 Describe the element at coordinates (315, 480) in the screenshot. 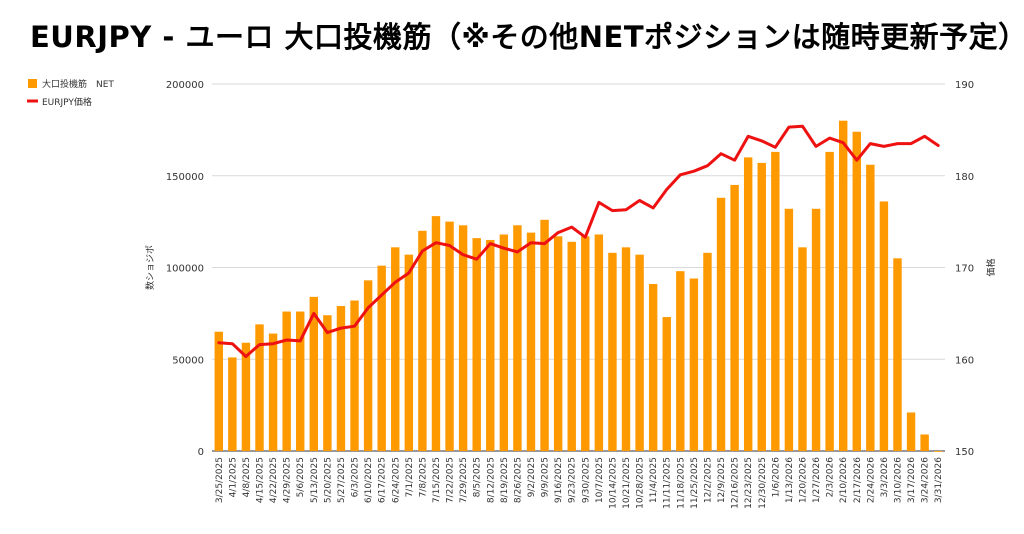

I see `x-tick-label: 5/13/2025` at that location.